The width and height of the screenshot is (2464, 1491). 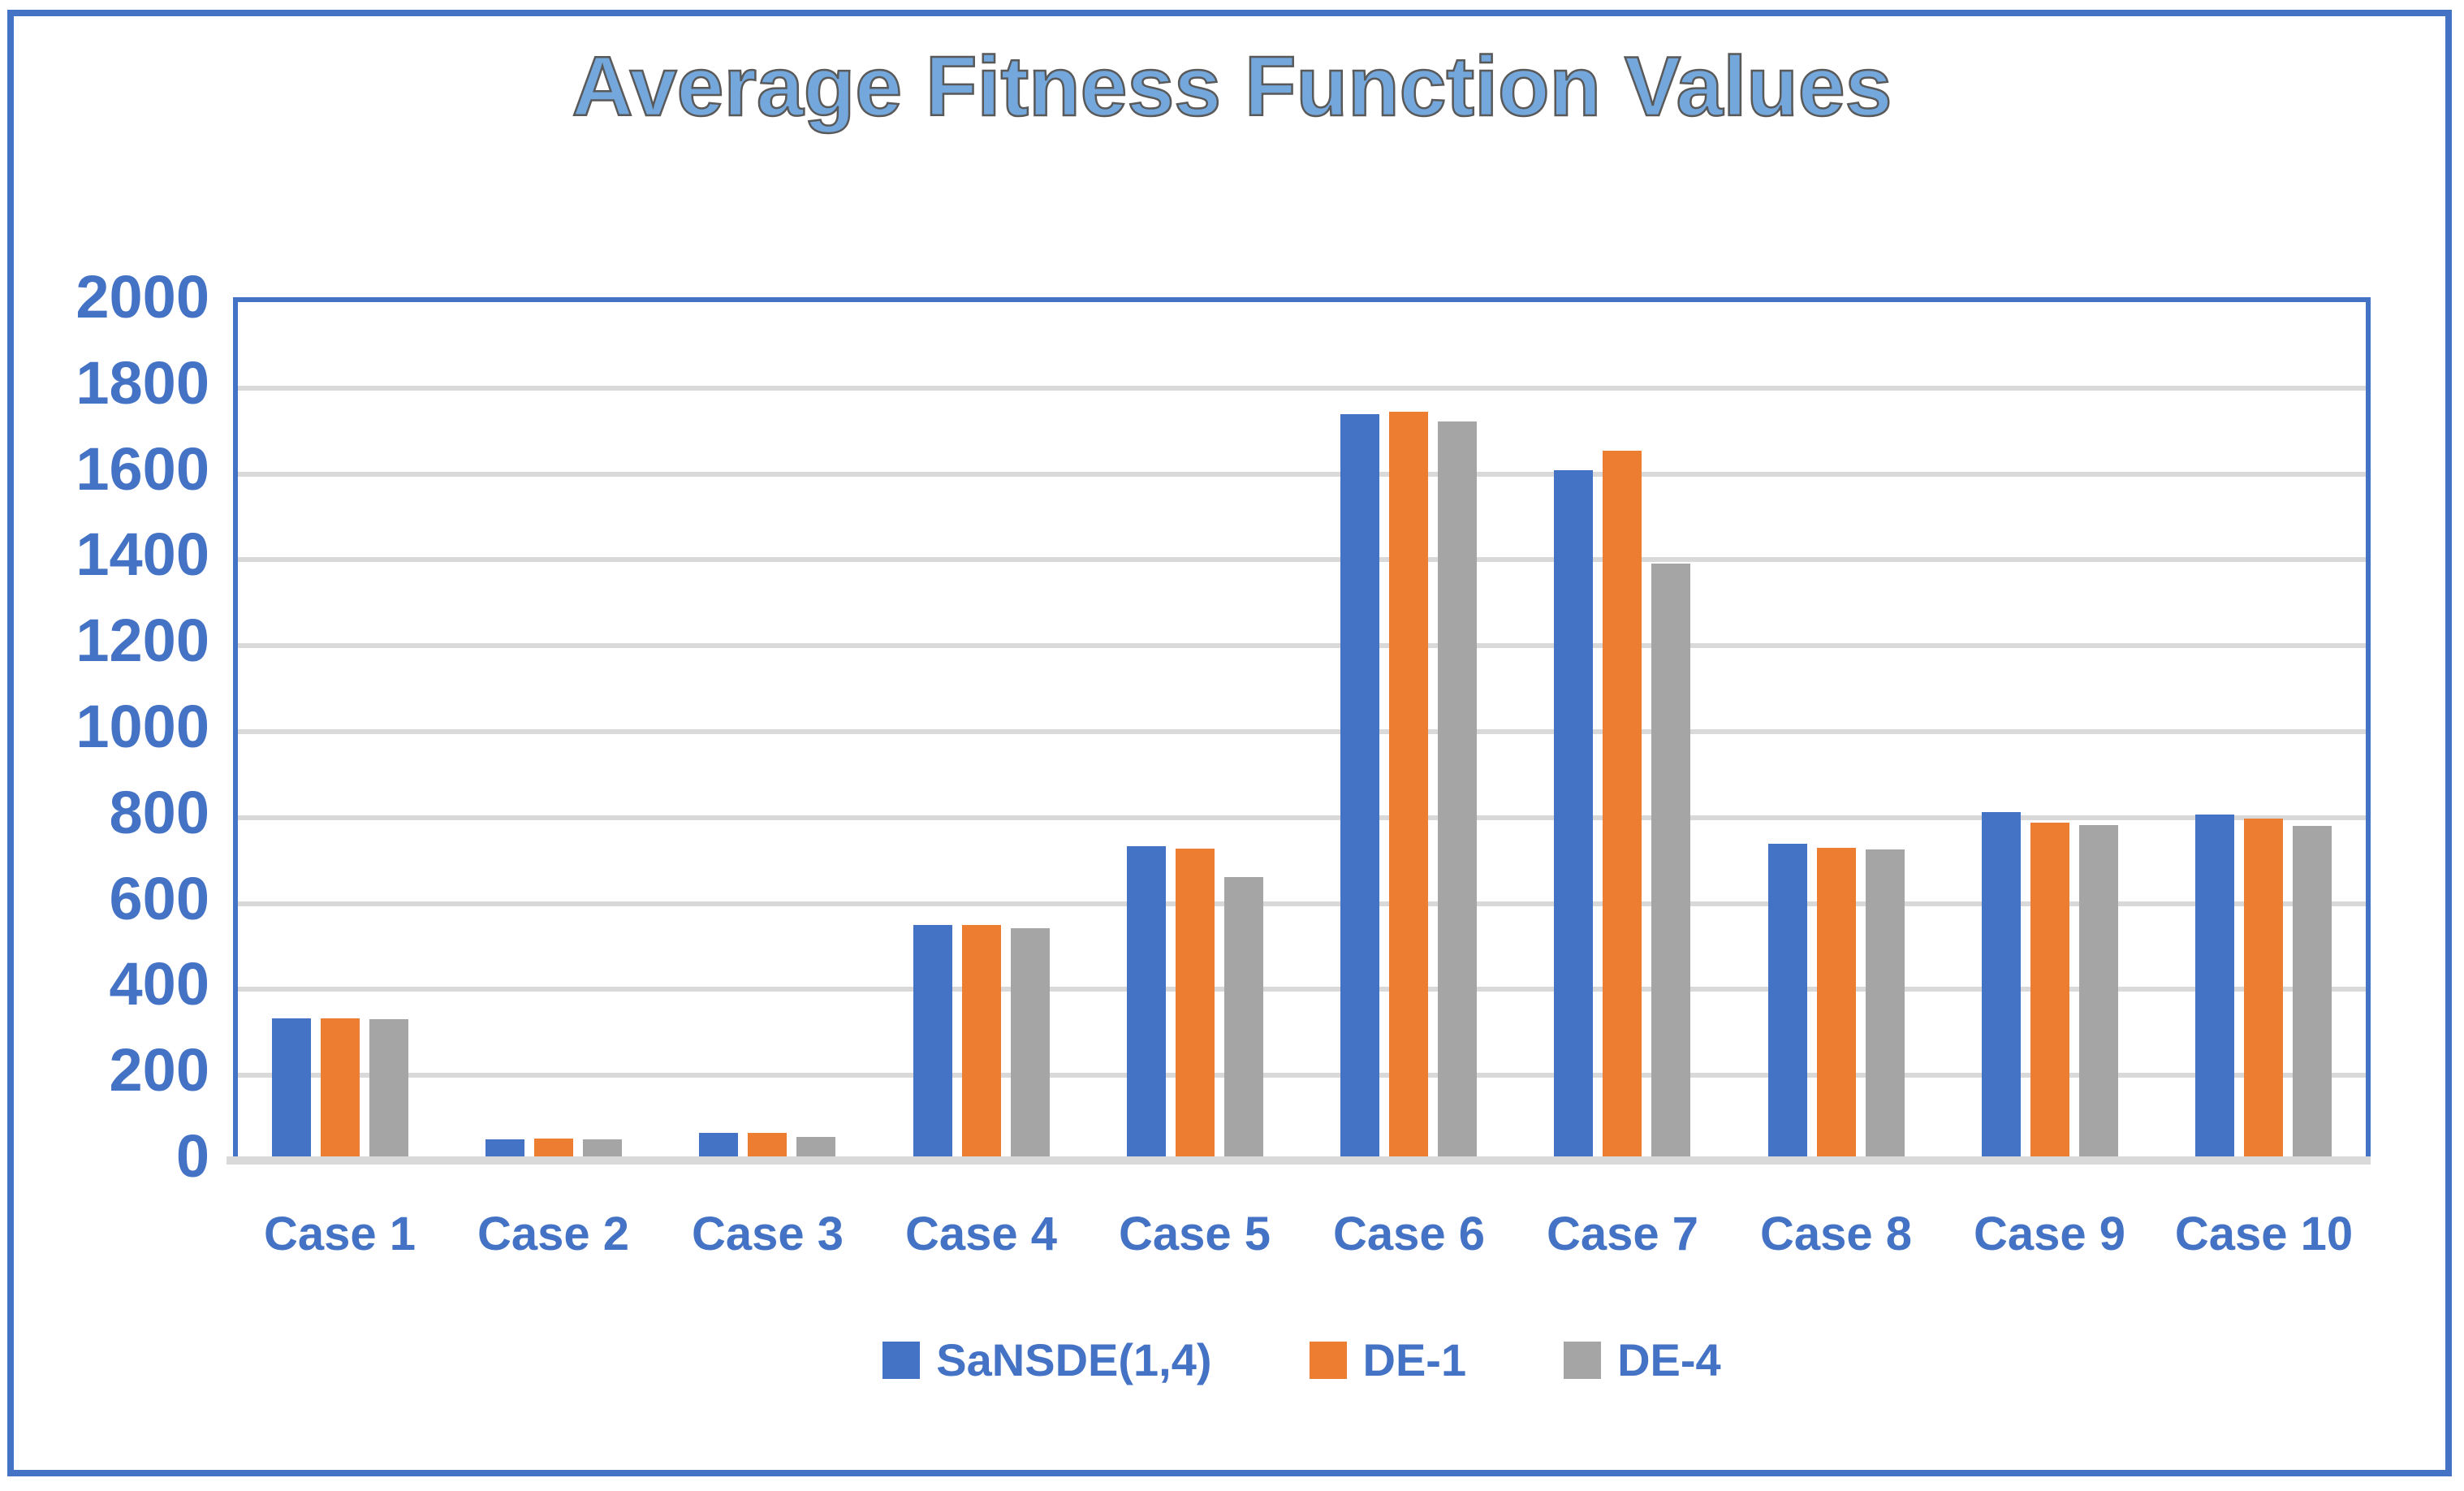 What do you see at coordinates (142, 641) in the screenshot?
I see `y-tick-label: 1200` at bounding box center [142, 641].